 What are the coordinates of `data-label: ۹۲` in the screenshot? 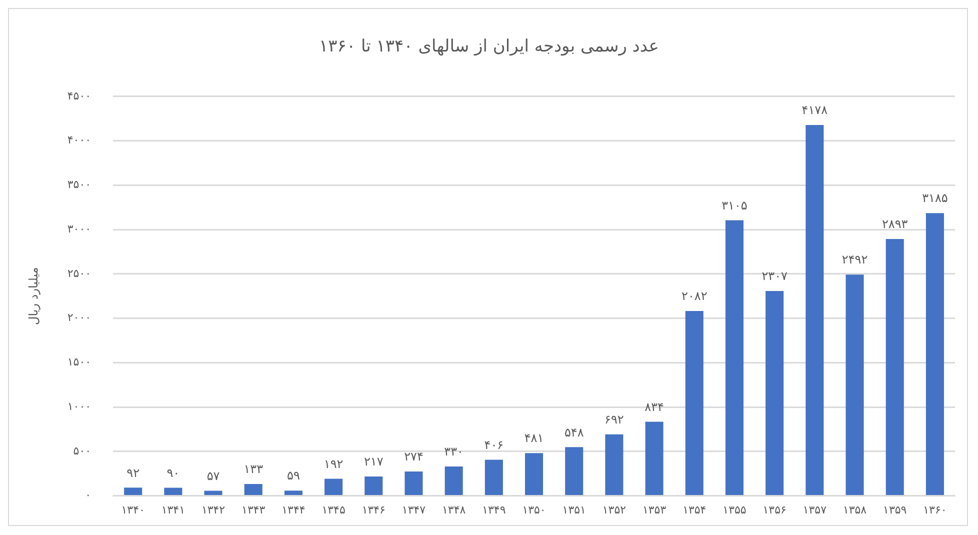 It's located at (133, 473).